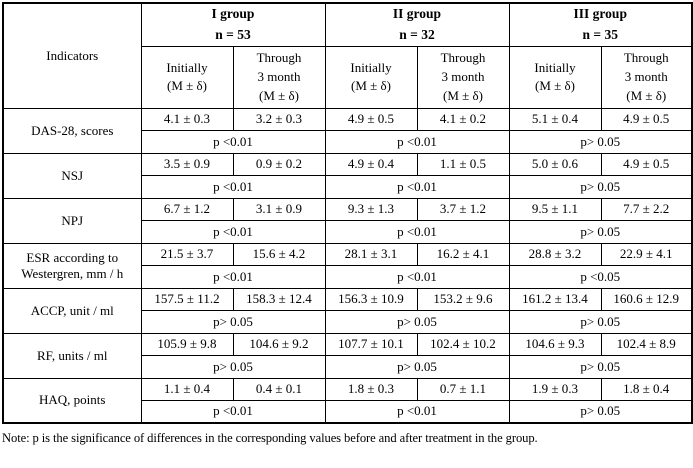 This screenshot has width=693, height=468. Describe the element at coordinates (600, 34) in the screenshot. I see `group3-n: n = 35` at that location.